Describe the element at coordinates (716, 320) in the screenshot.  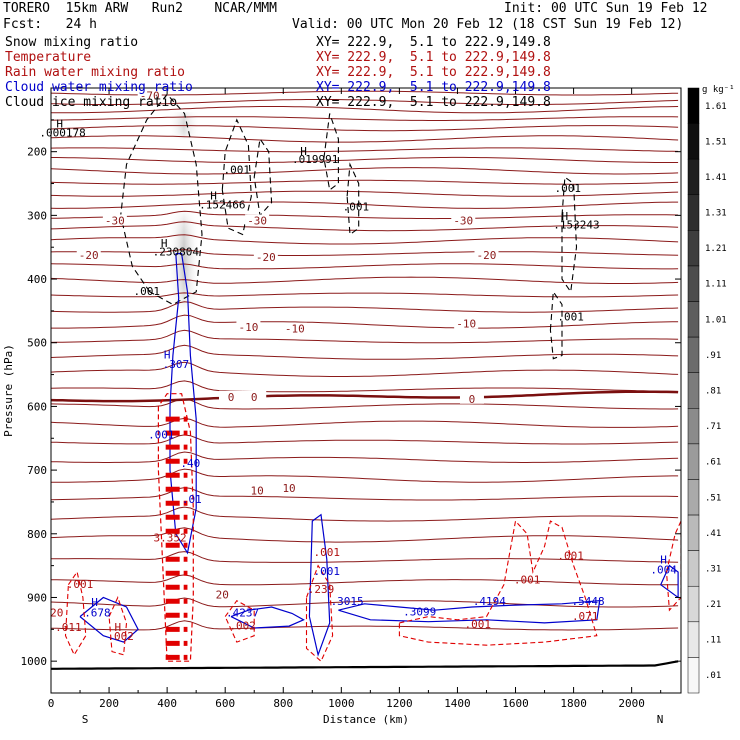
I see `colorbar-label: 1.01` at that location.